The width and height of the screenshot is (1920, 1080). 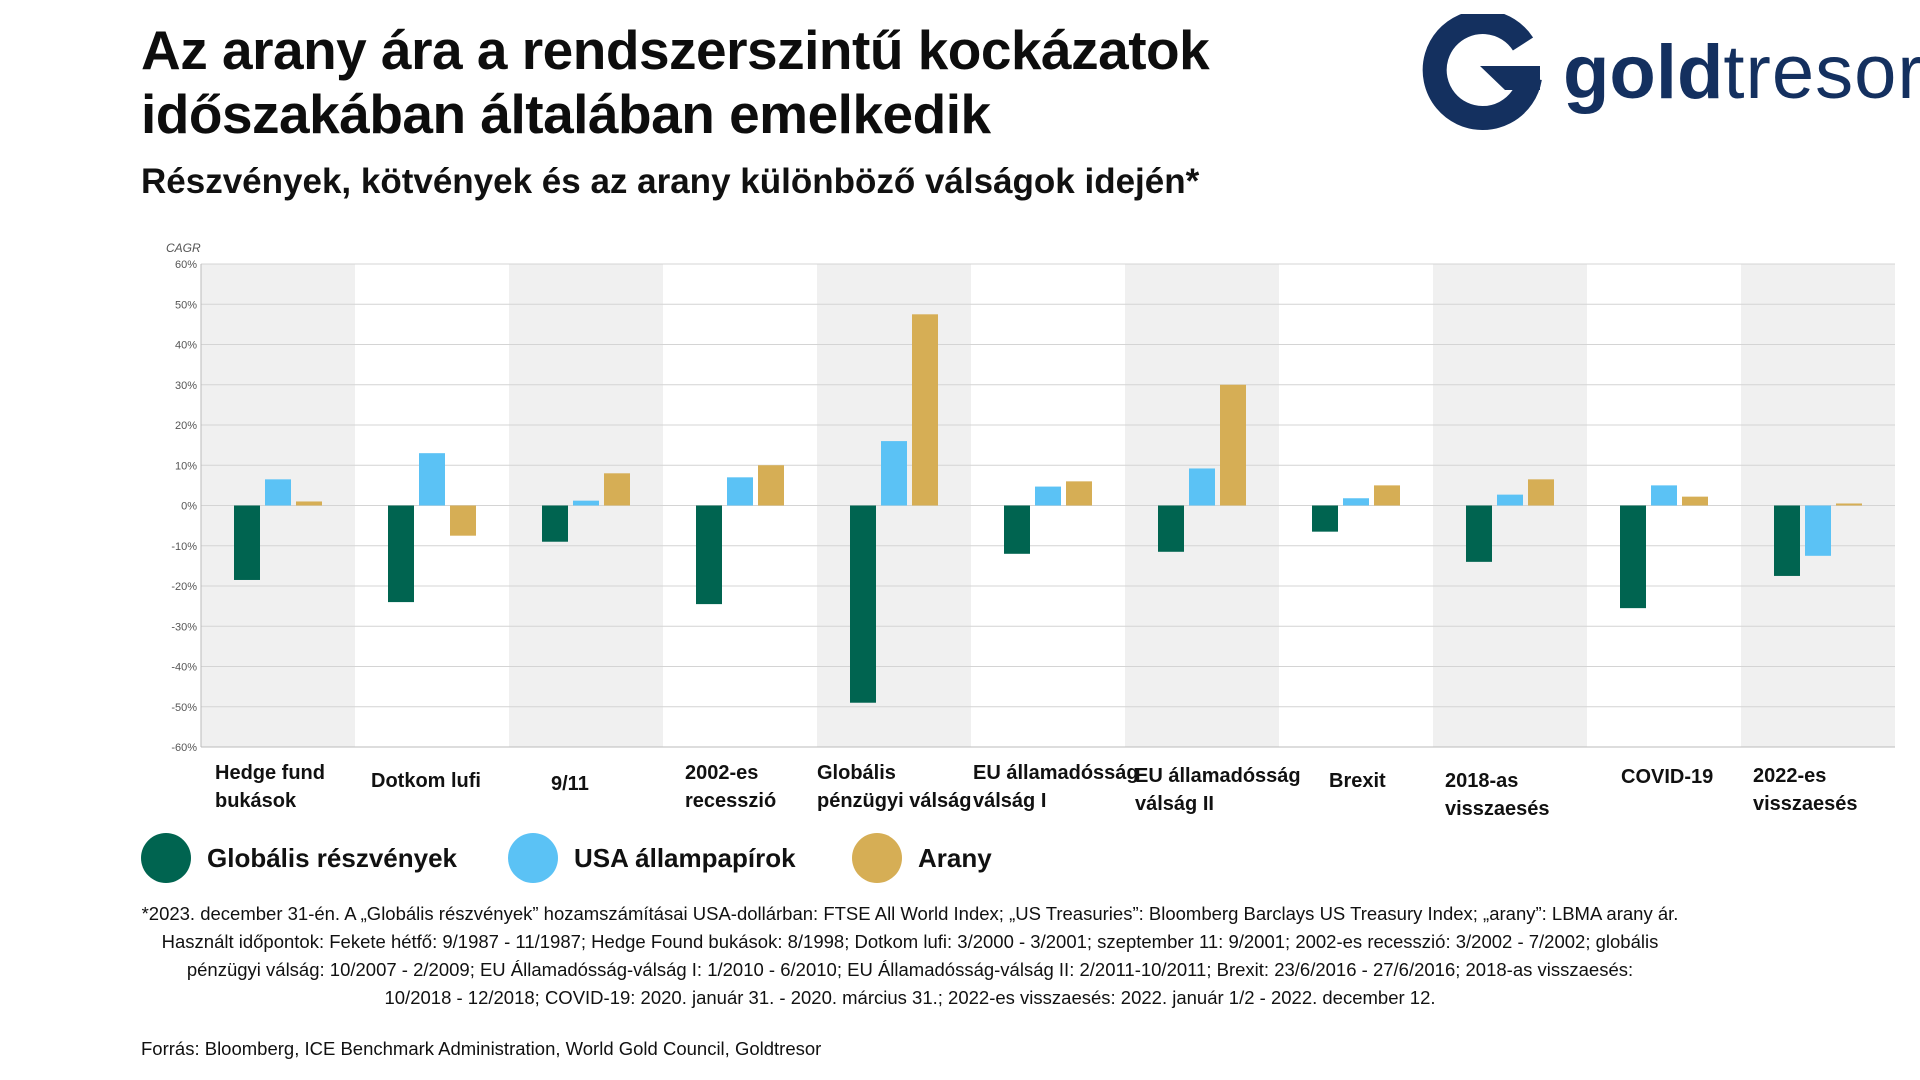 I want to click on legend-label-us-treasuries: USA állampapírok, so click(x=685, y=857).